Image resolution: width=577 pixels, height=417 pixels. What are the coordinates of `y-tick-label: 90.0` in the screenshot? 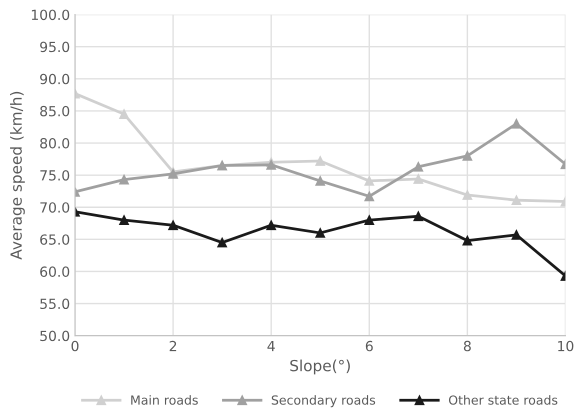 It's located at (55, 79).